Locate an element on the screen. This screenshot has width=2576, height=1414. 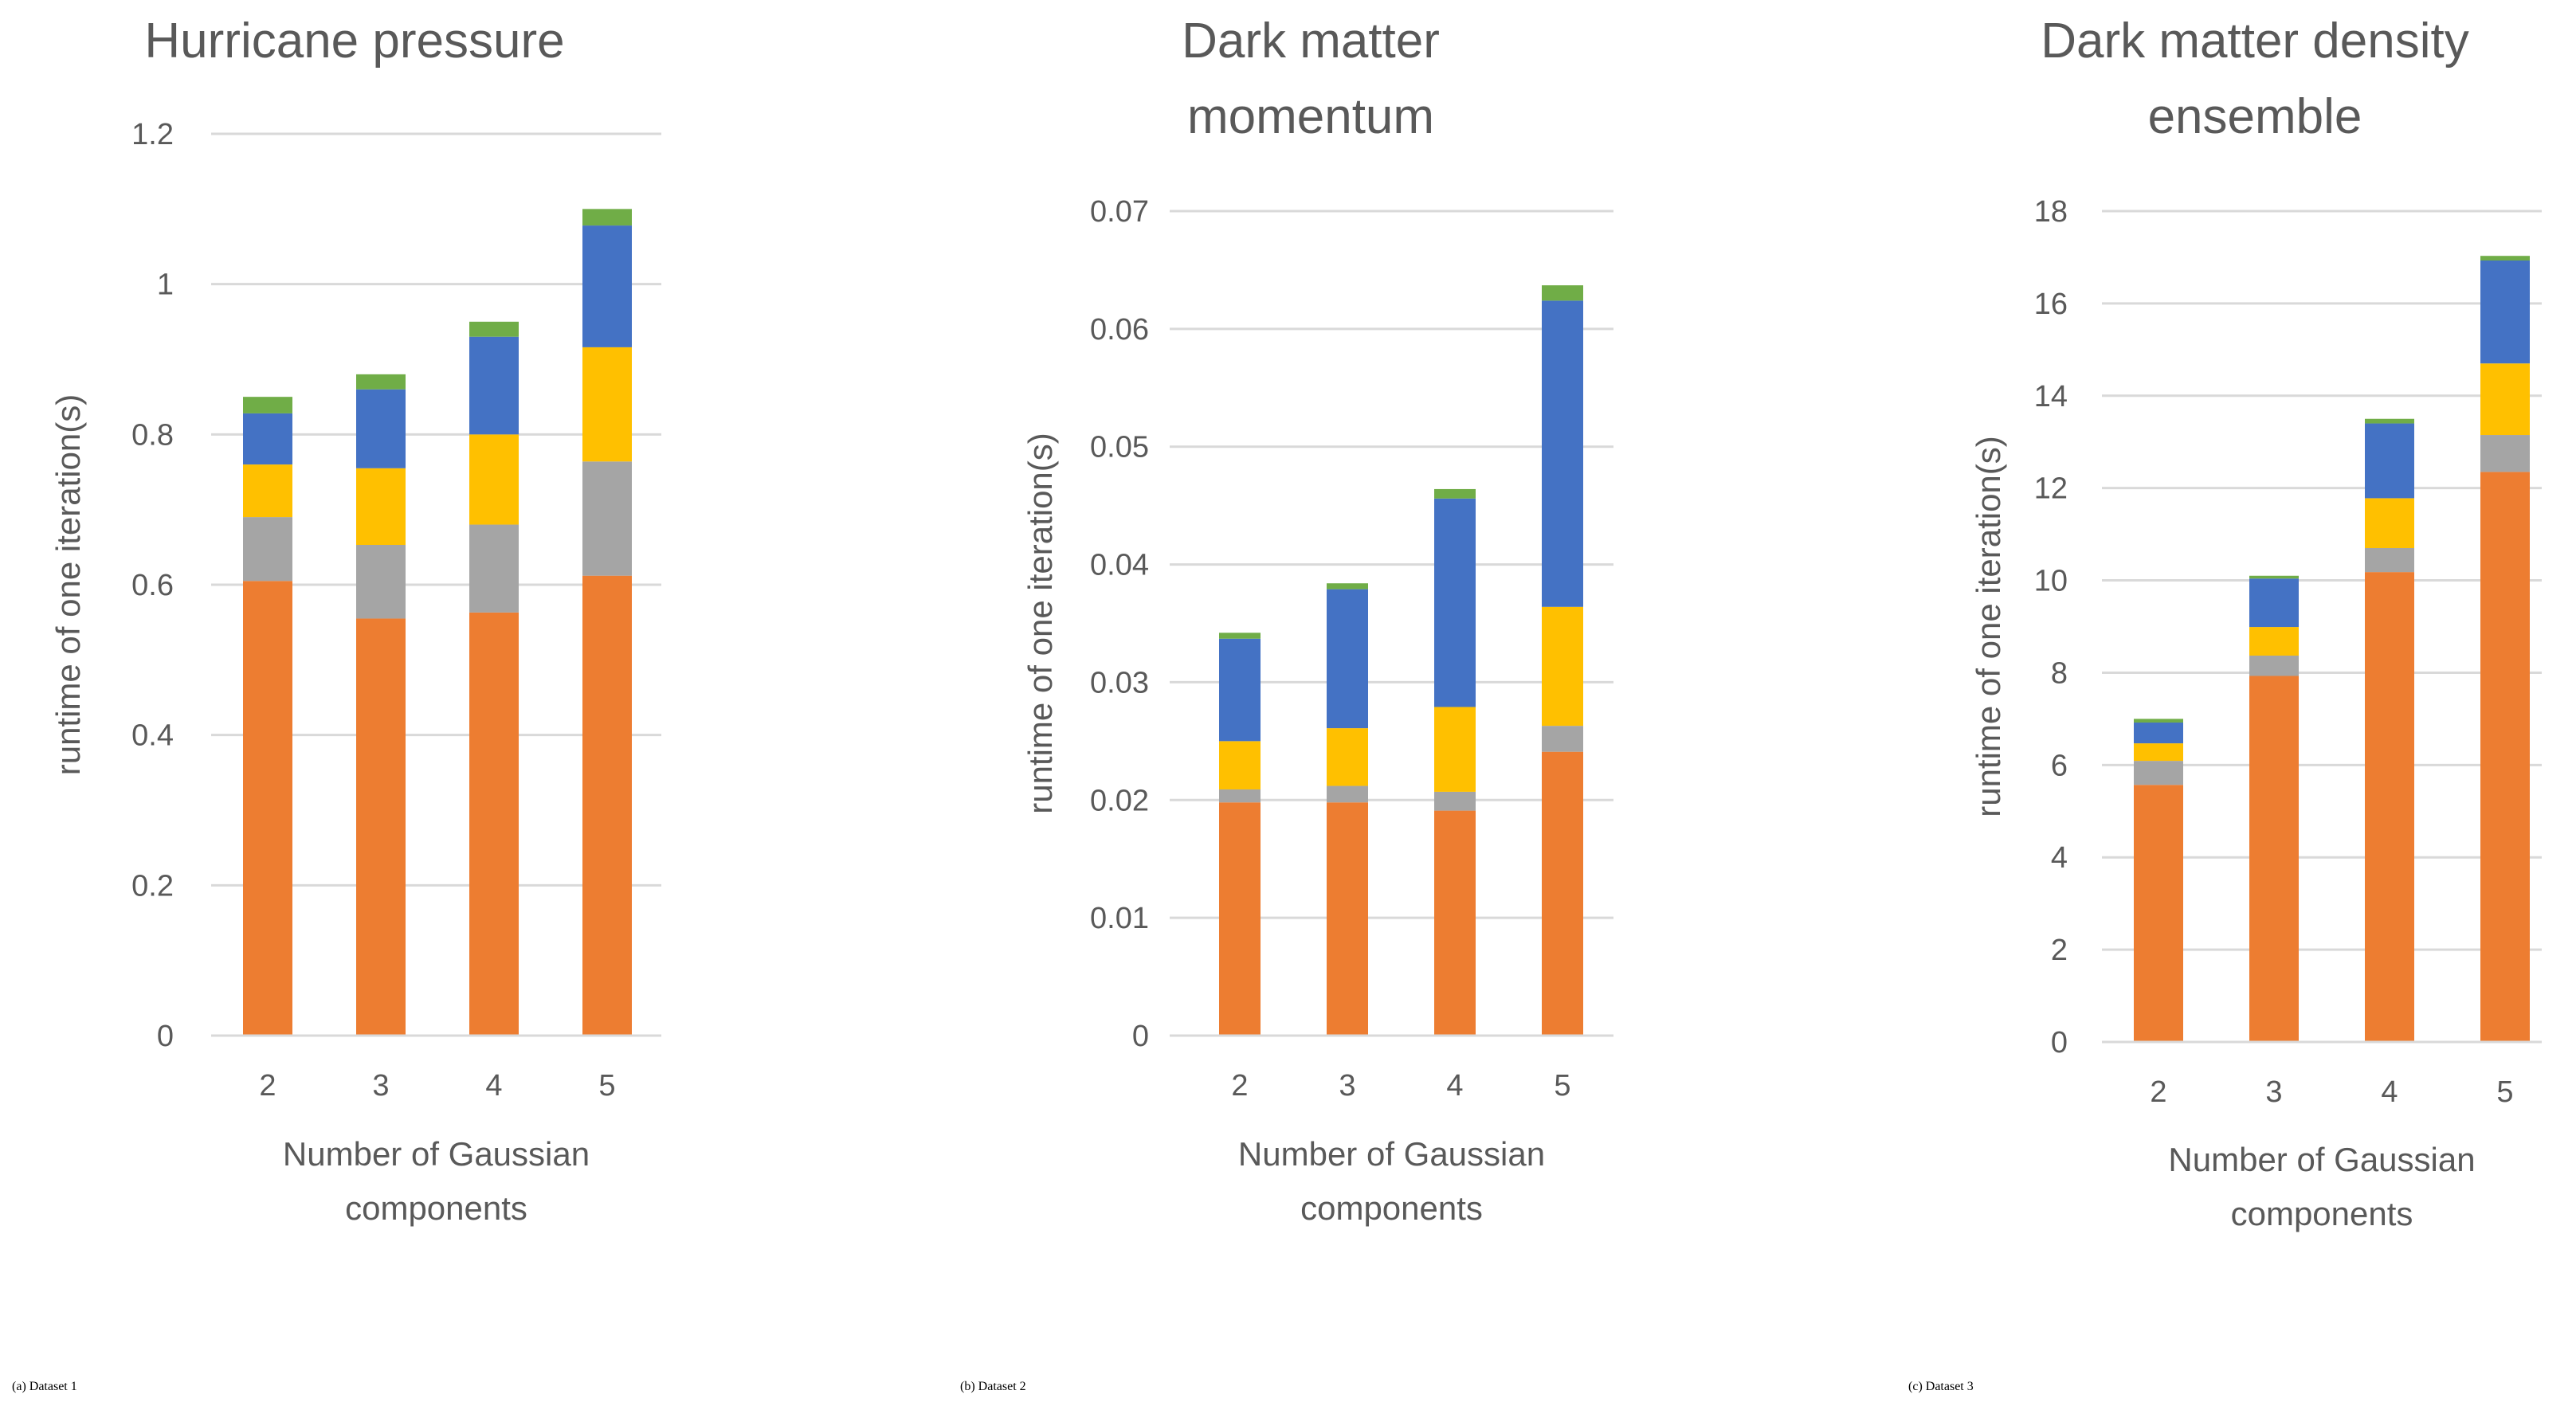
subfigure-caption: (c) Dataset 3 is located at coordinates (1941, 1386).